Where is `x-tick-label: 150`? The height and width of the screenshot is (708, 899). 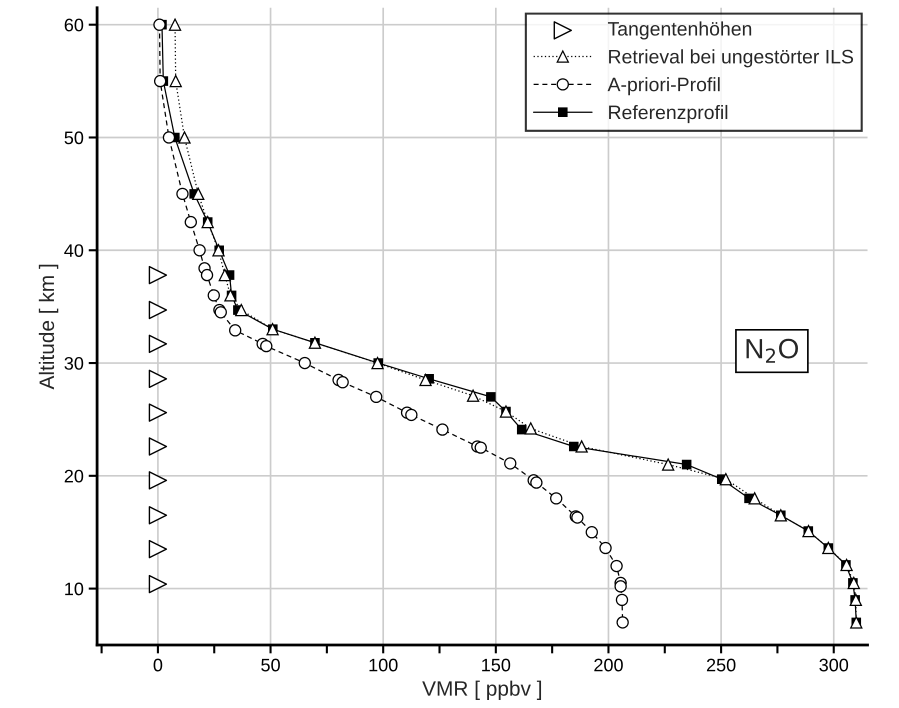 x-tick-label: 150 is located at coordinates (496, 665).